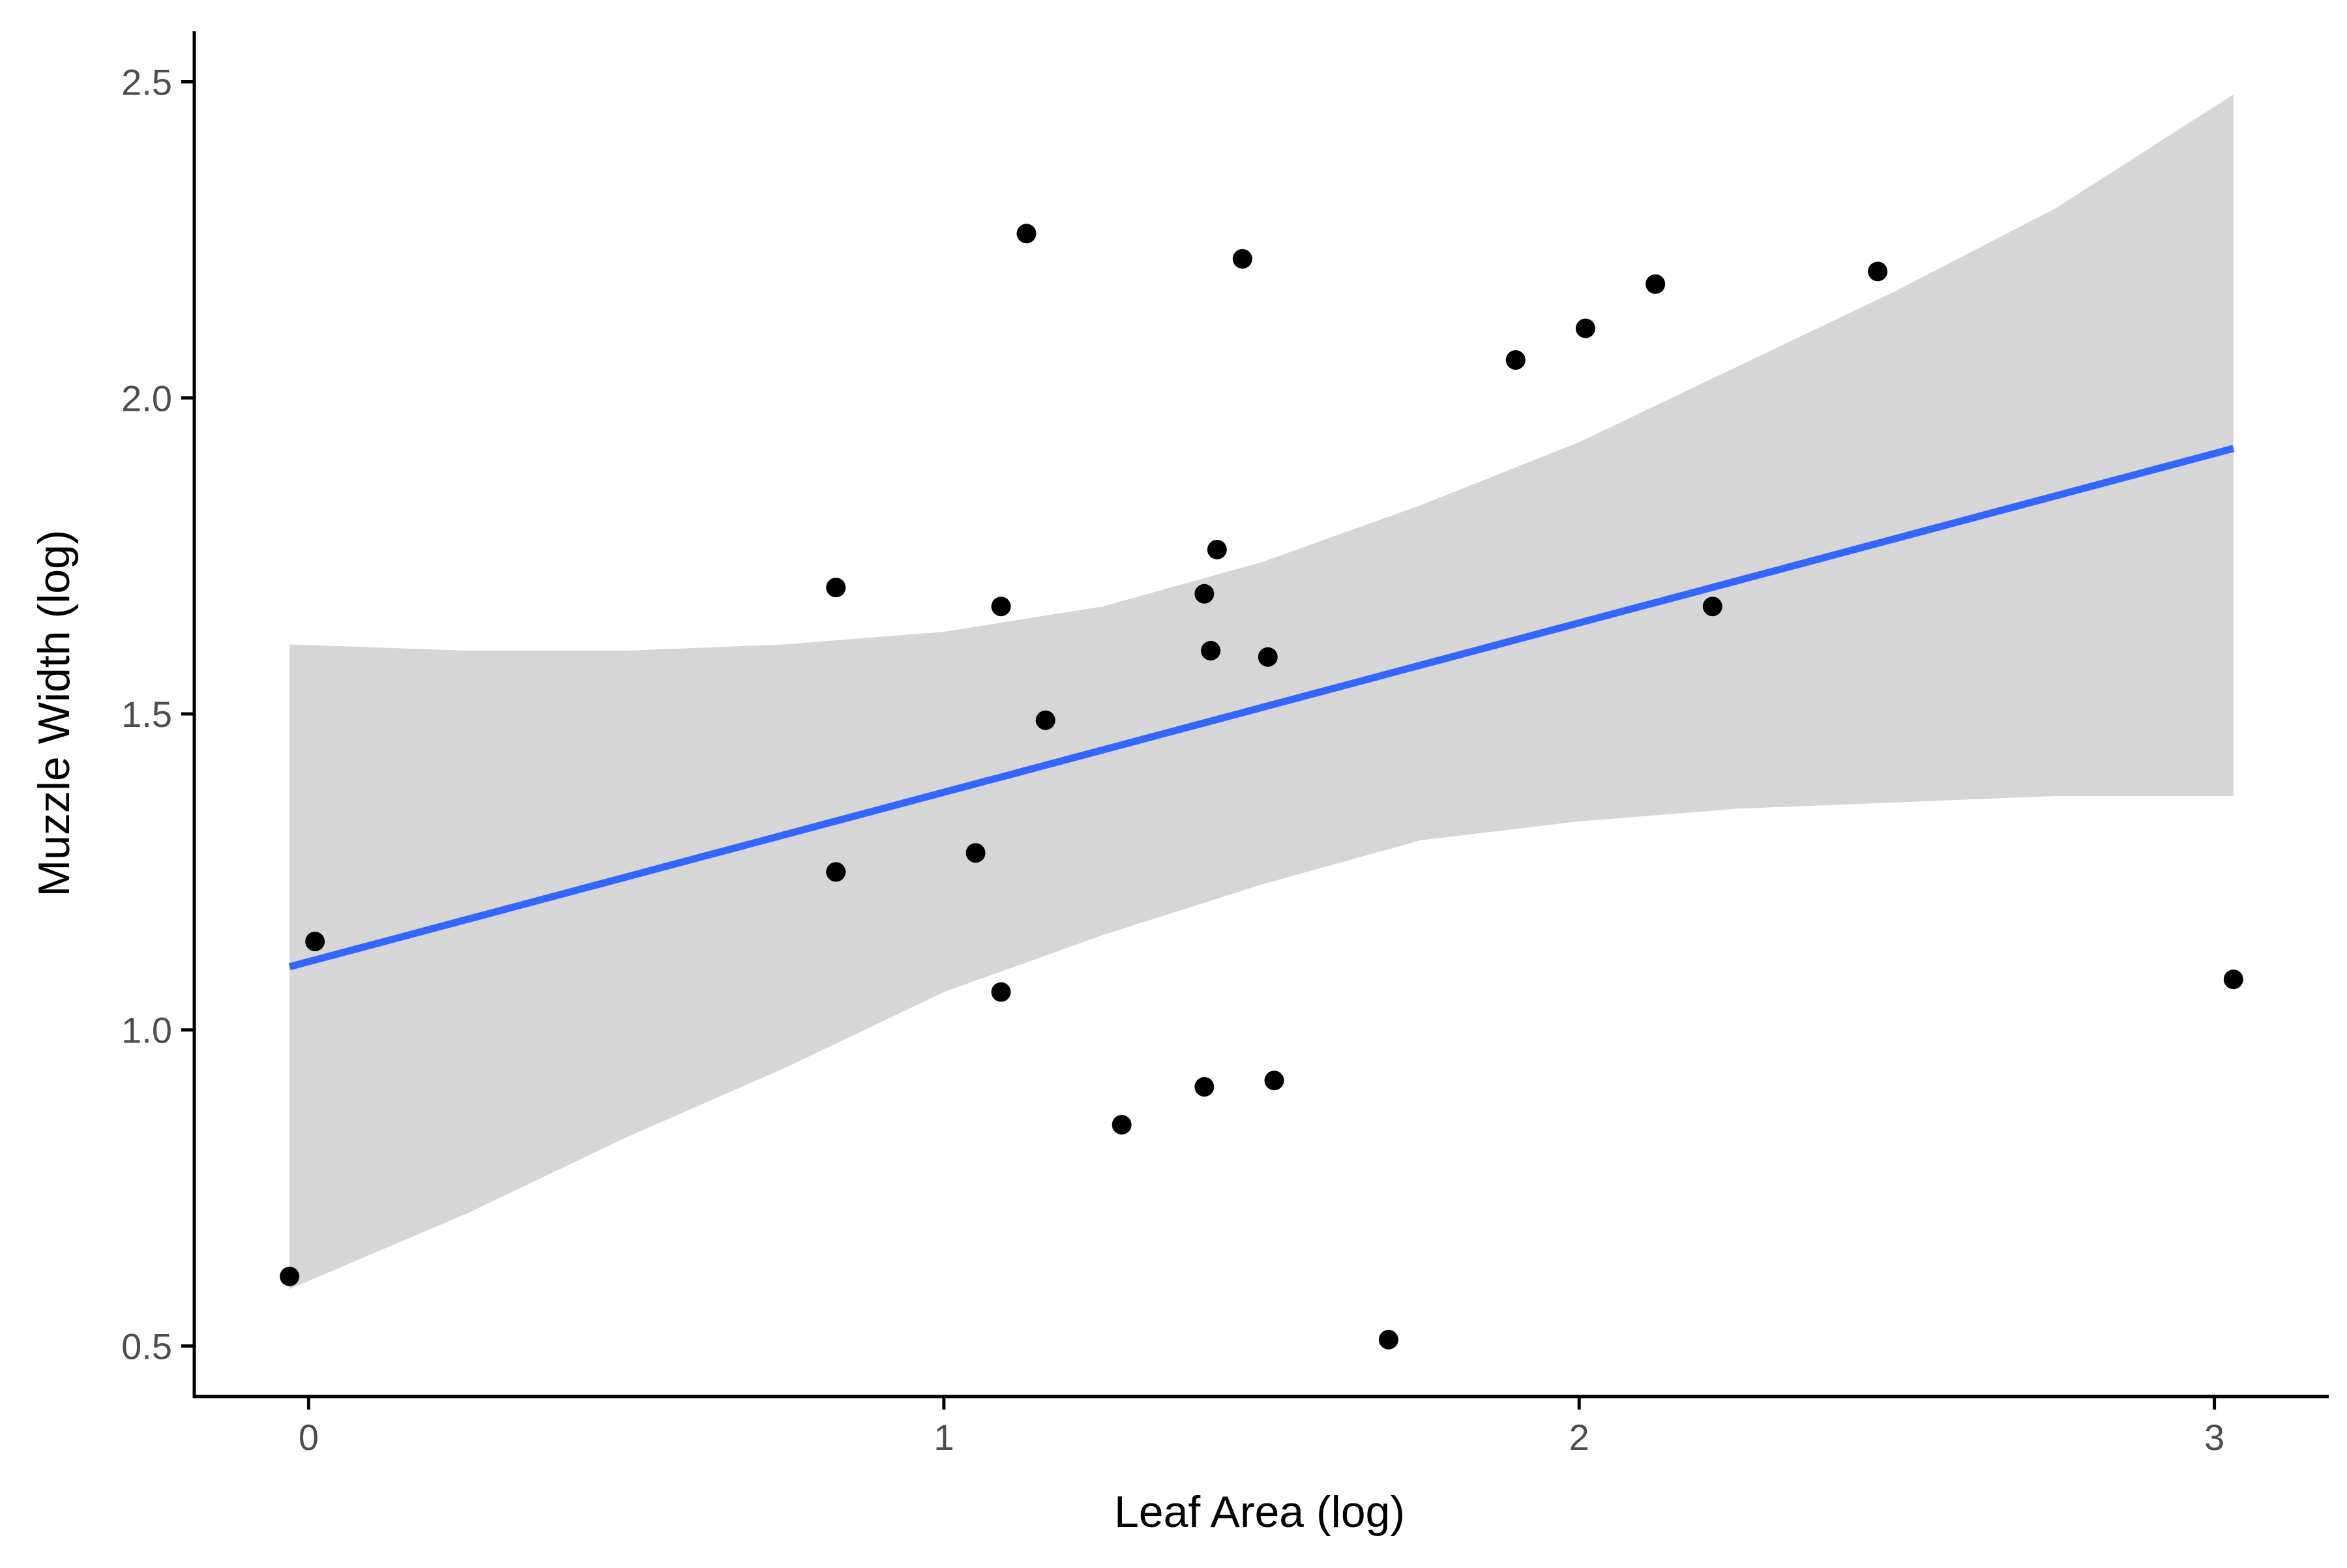 The image size is (2347, 1568). Describe the element at coordinates (146, 83) in the screenshot. I see `y-tick-label: 2.5` at that location.